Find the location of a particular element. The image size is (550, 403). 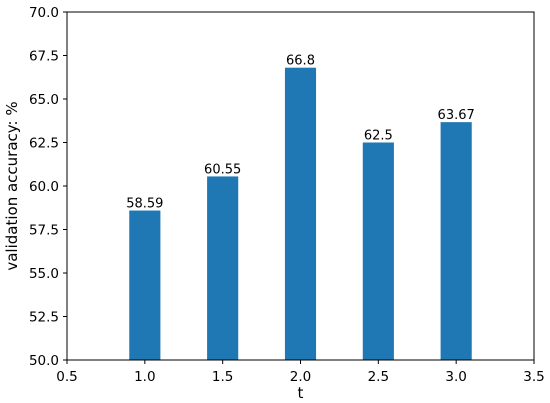

bar-value-label: 60.55 is located at coordinates (222, 169).